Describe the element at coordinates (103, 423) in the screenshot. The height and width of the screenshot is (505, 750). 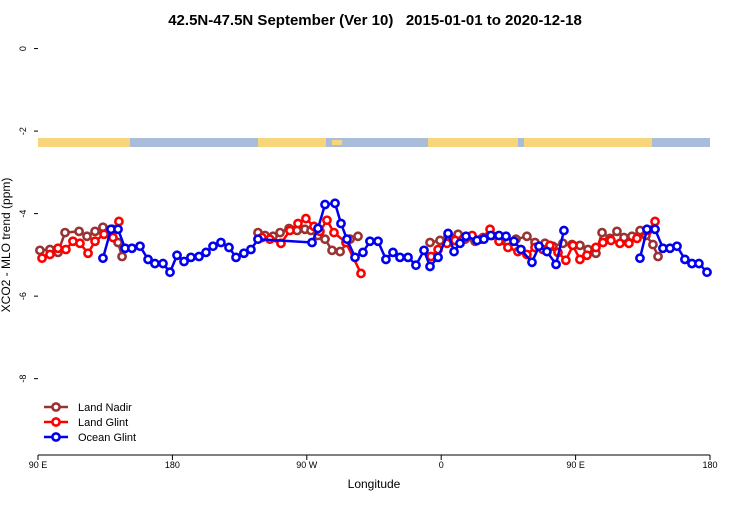
I see `legend-label: Land Glint` at that location.